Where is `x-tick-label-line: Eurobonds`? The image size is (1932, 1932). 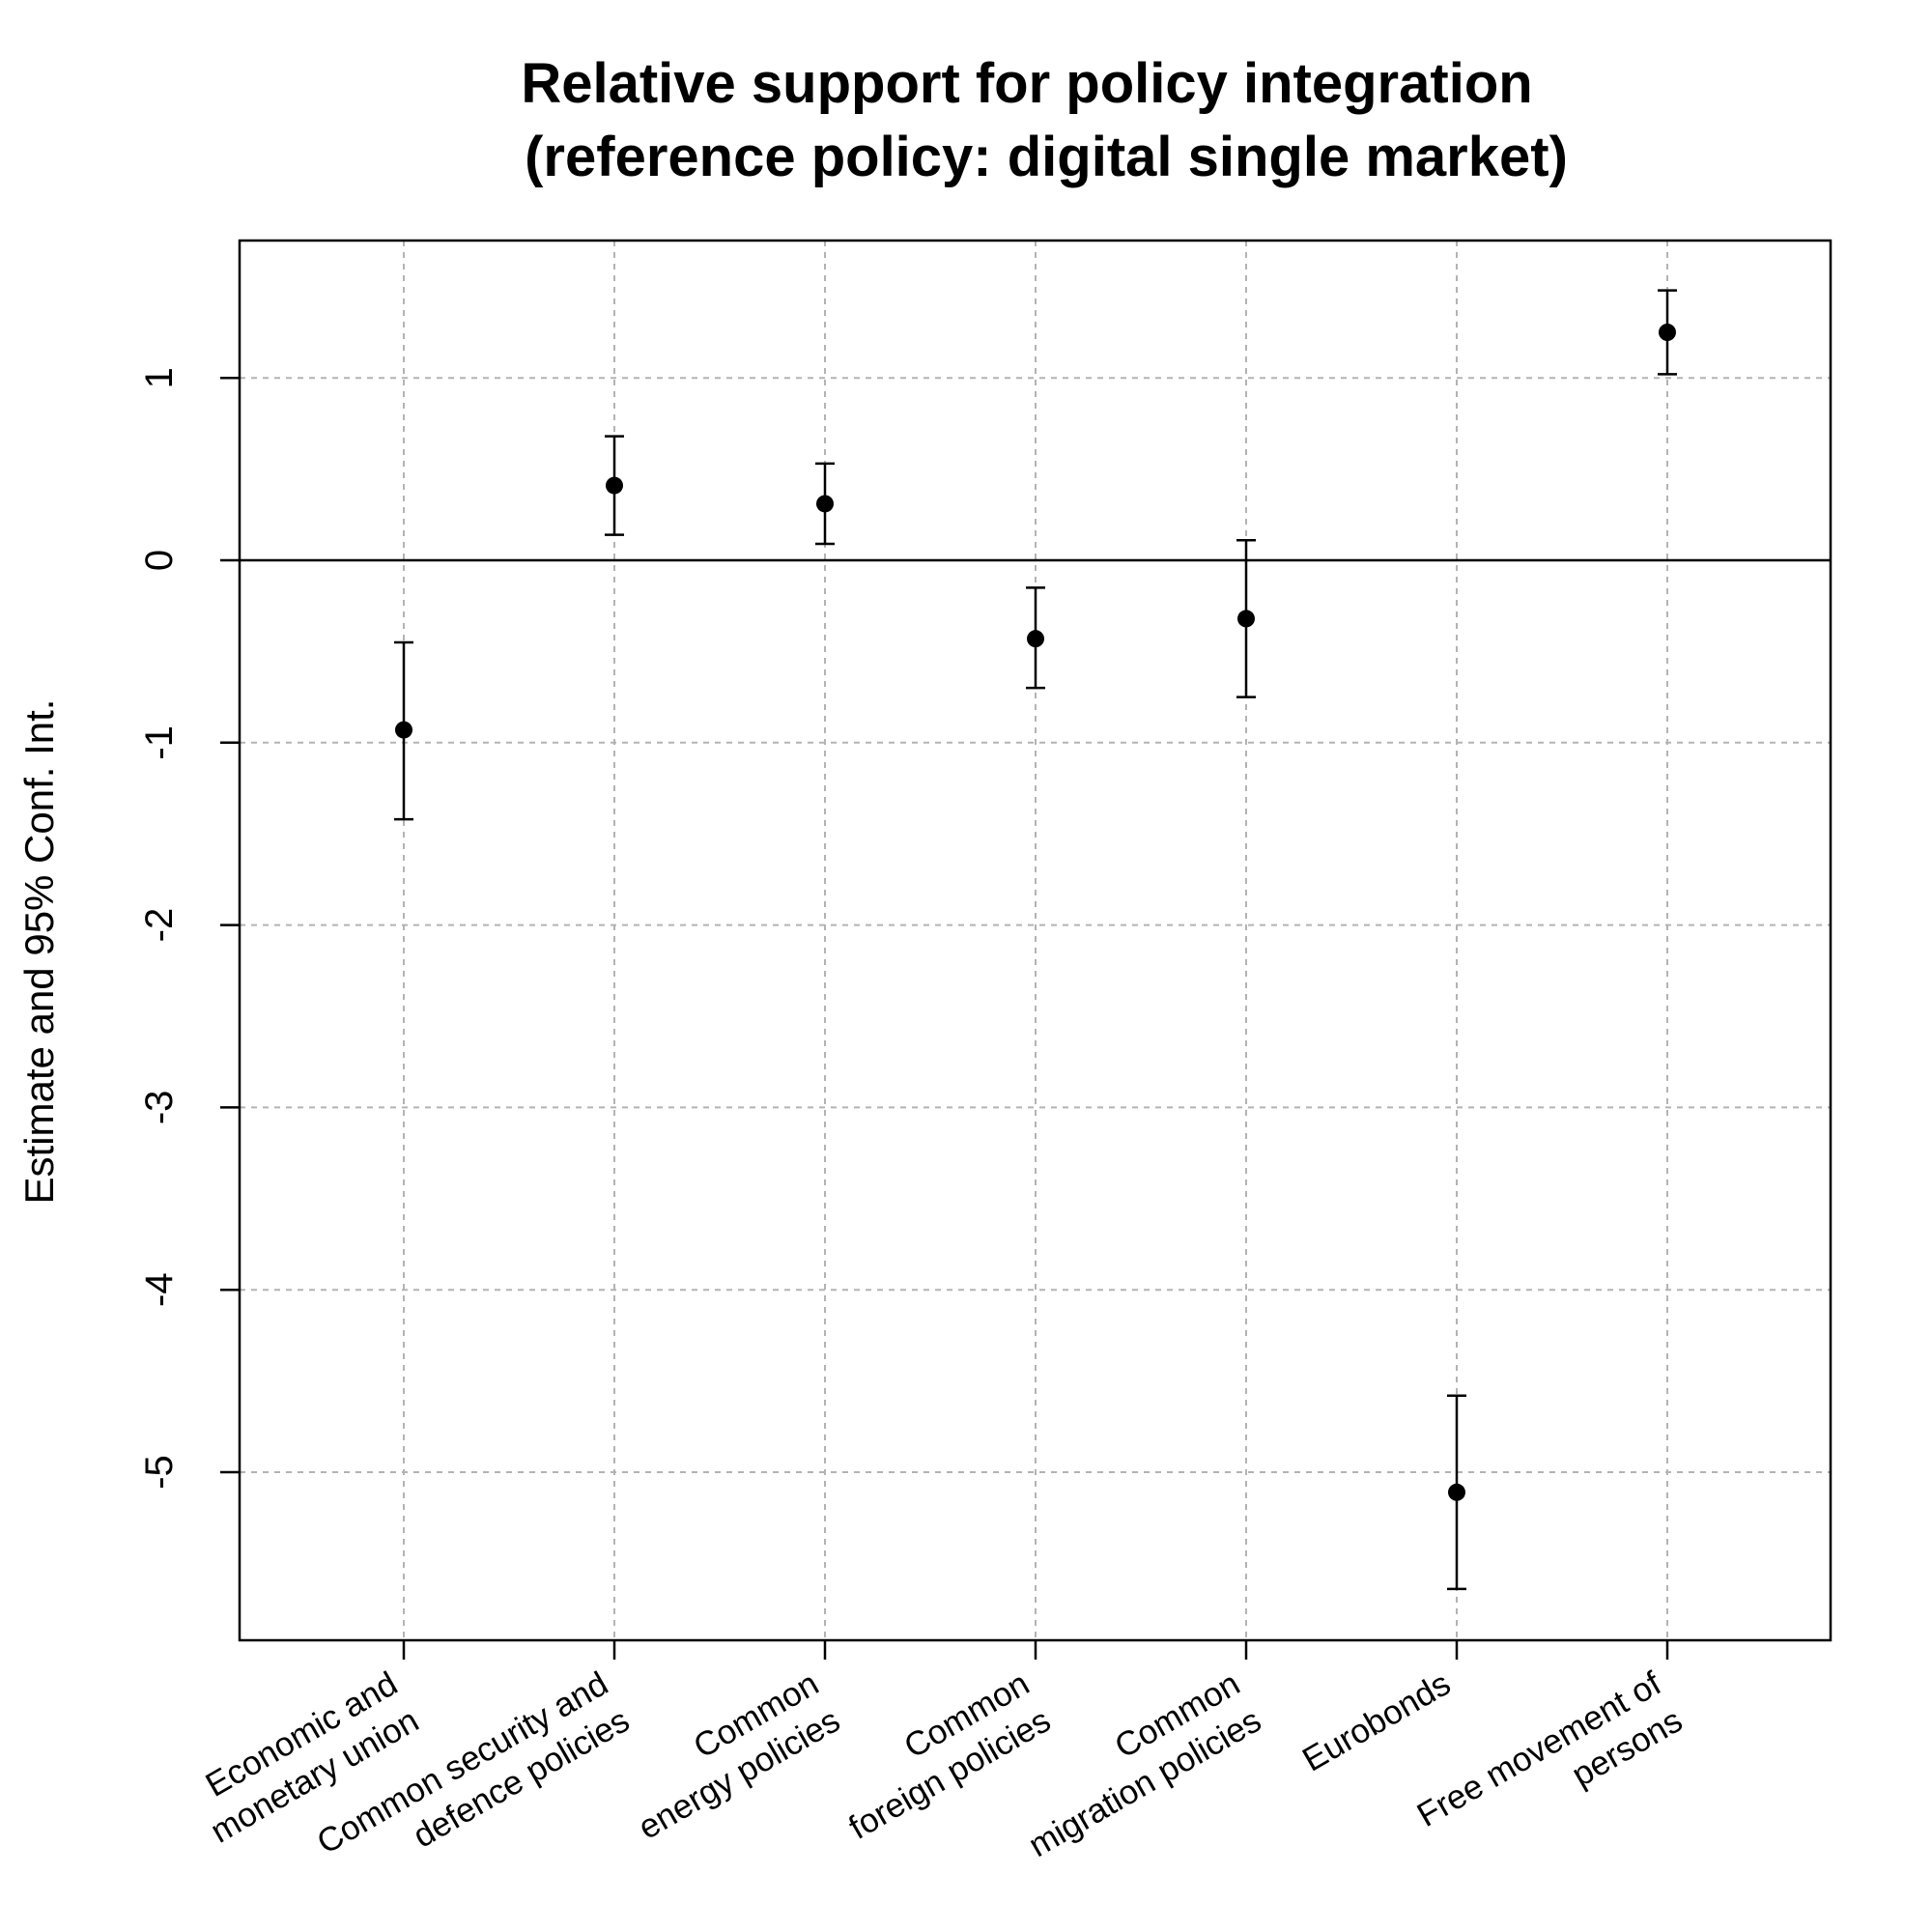 x-tick-label-line: Eurobonds is located at coordinates (1376, 1721).